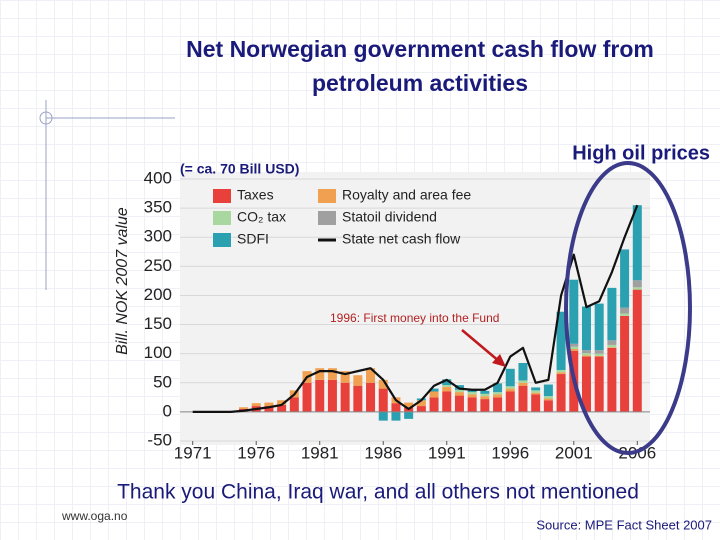 This screenshot has width=720, height=540. Describe the element at coordinates (94, 516) in the screenshot. I see `website: www.oga.no` at that location.